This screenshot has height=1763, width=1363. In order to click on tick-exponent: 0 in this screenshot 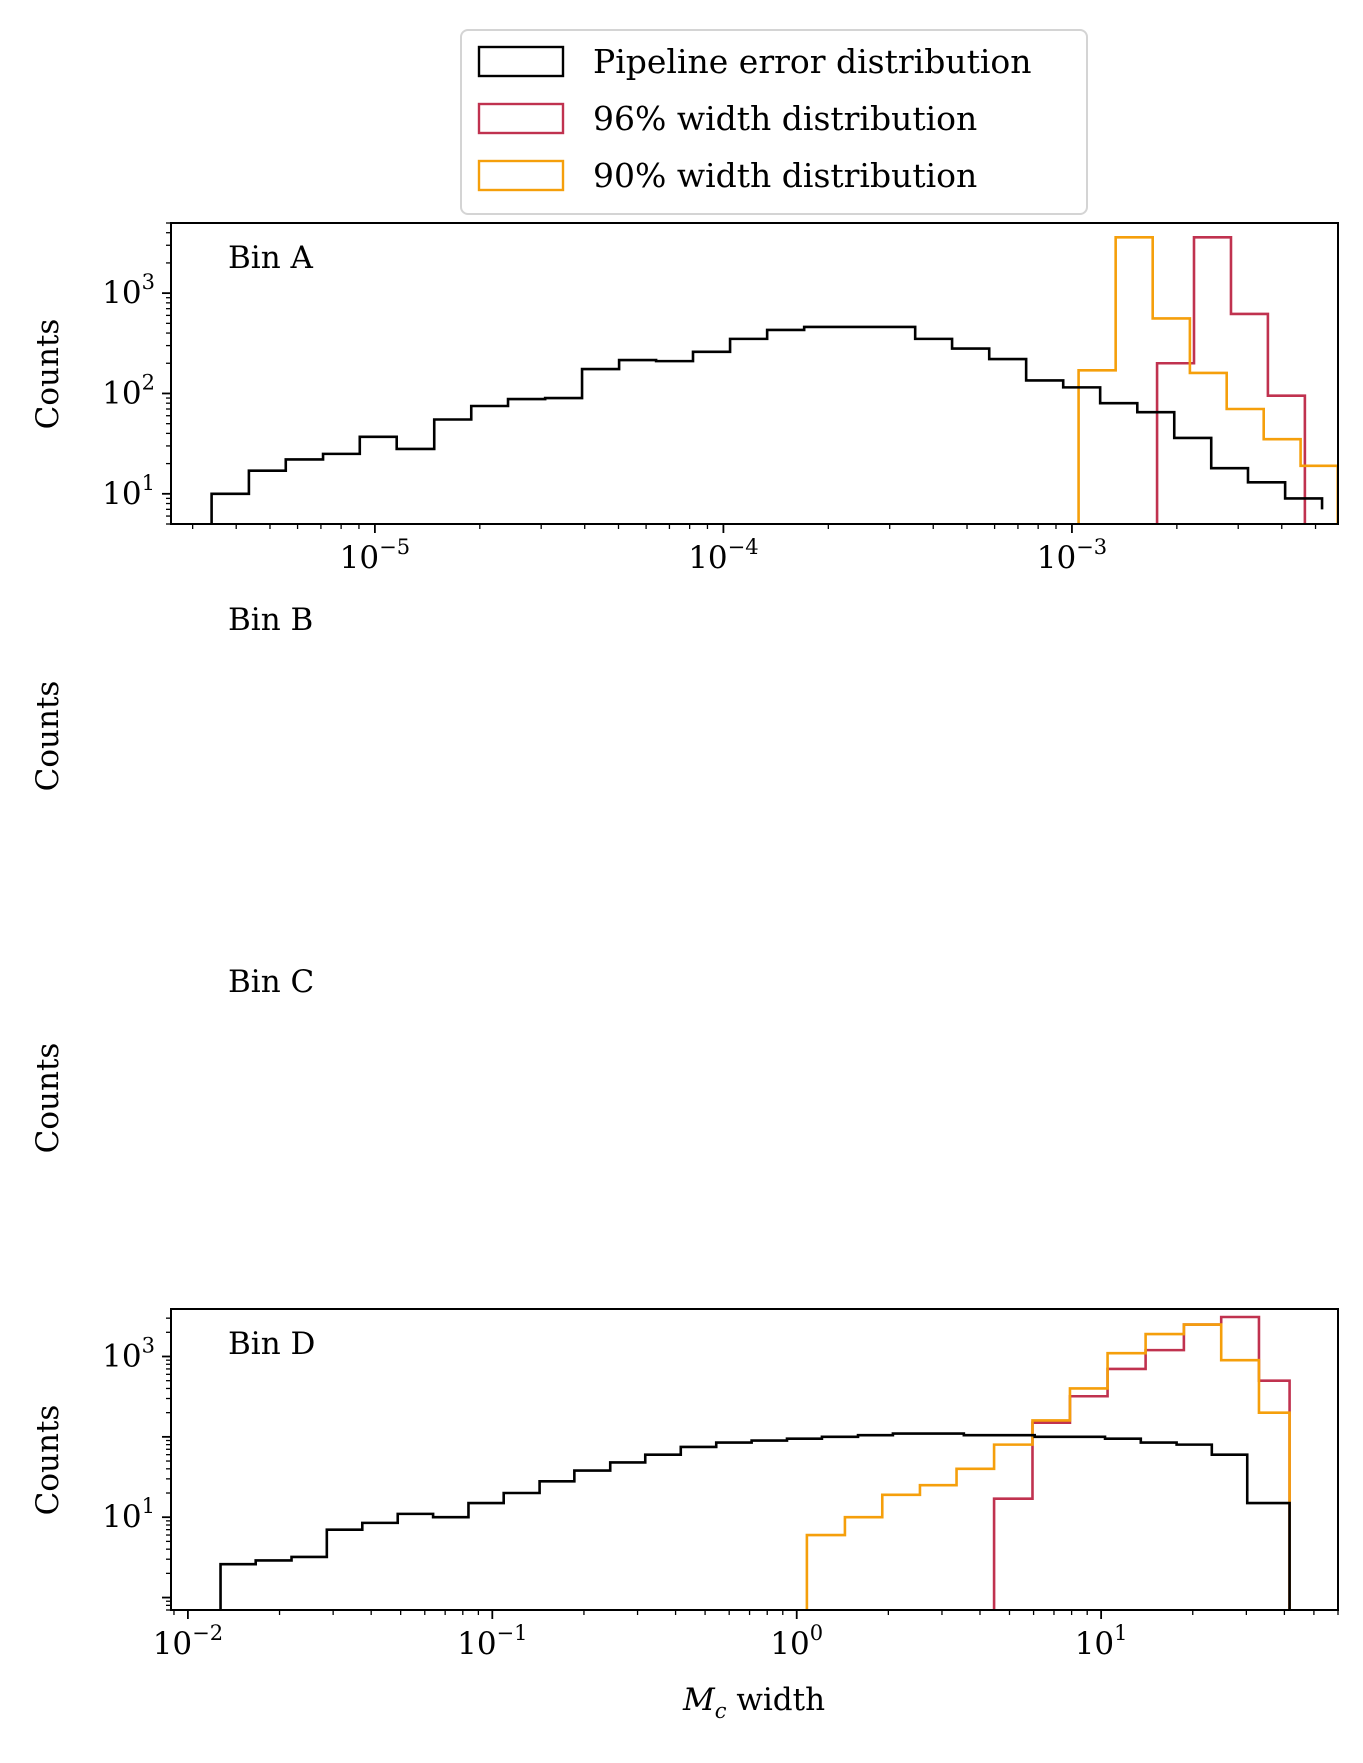, I will do `click(816, 1633)`.